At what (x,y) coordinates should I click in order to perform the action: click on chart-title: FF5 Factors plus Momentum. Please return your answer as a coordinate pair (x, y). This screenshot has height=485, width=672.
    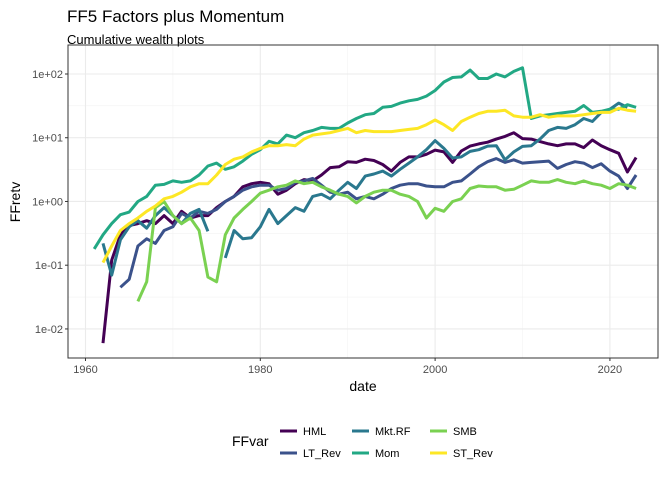
    Looking at the image, I should click on (175, 16).